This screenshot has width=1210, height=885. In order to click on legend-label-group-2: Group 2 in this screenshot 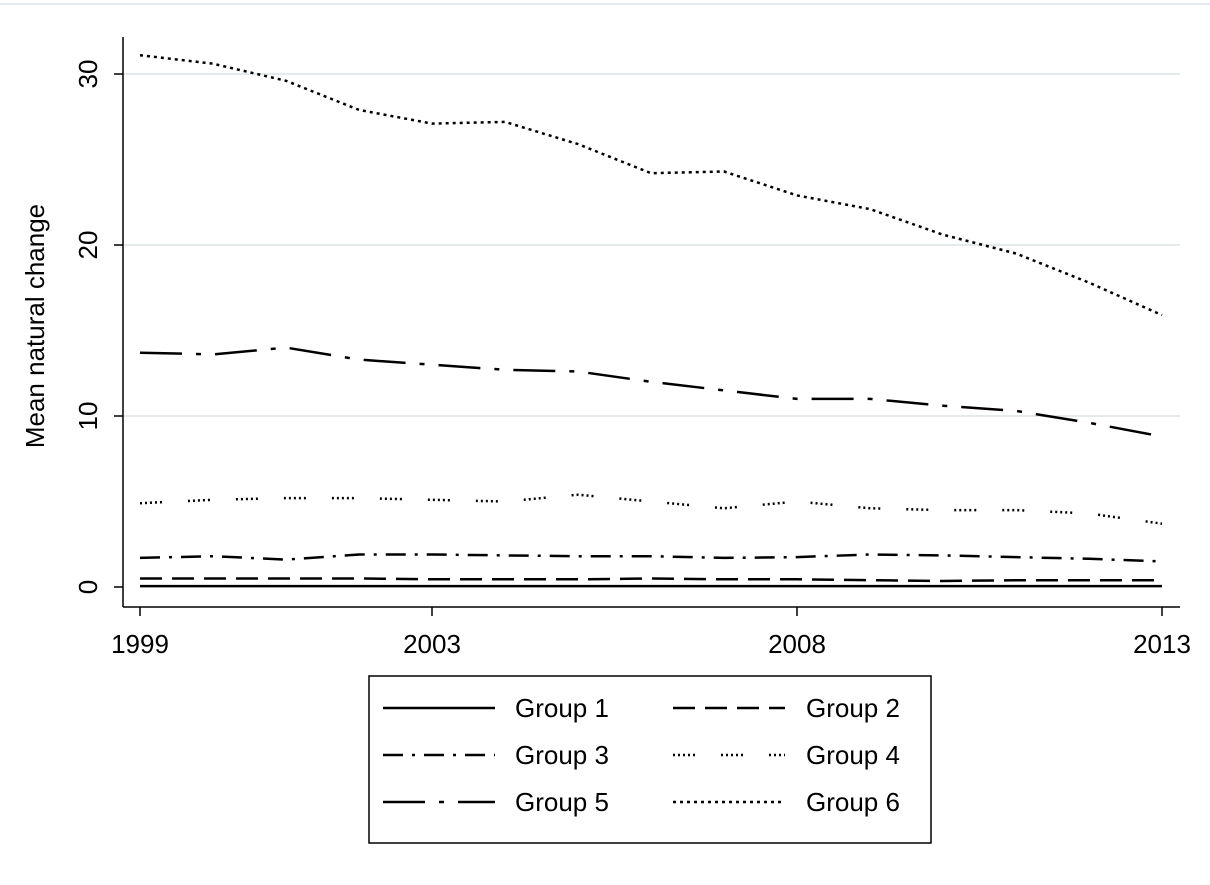, I will do `click(853, 708)`.